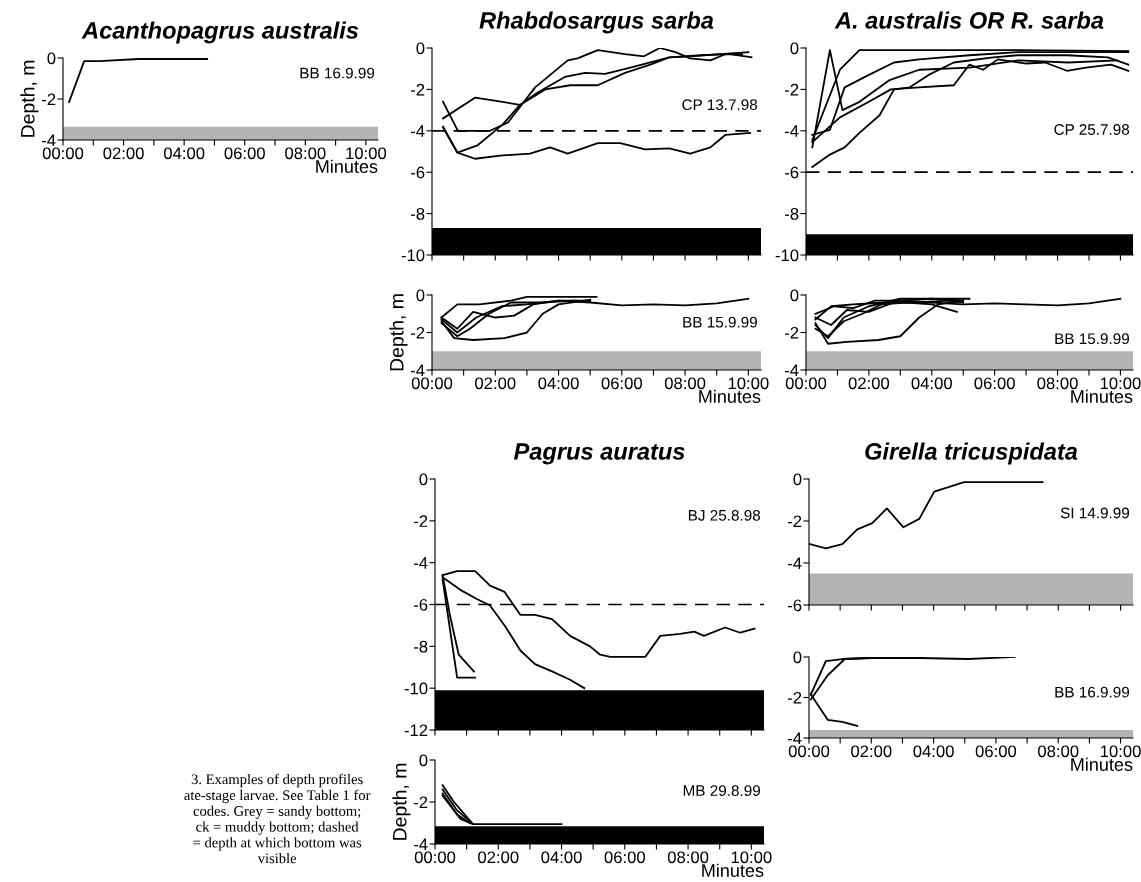 The width and height of the screenshot is (1141, 882). What do you see at coordinates (277, 818) in the screenshot?
I see `text: 3. Examples of depth profiles ate-stage larvae. See Table 1 for codes. Grey = sandy bottom; ck = muddy bottom; dashed = depth at which bottom was visible` at bounding box center [277, 818].